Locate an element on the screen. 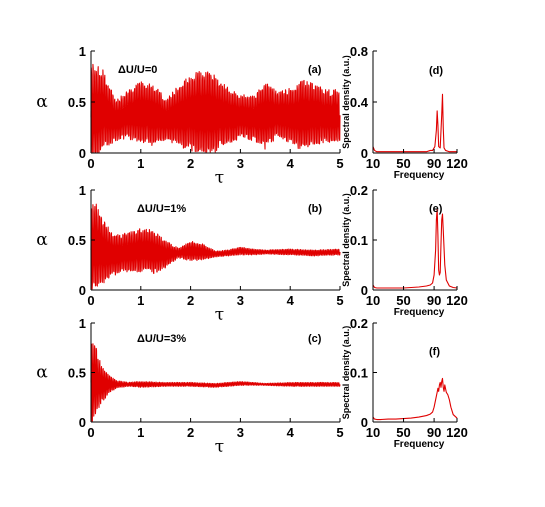 The width and height of the screenshot is (545, 507). x-tick-label-e: 120 is located at coordinates (457, 300).